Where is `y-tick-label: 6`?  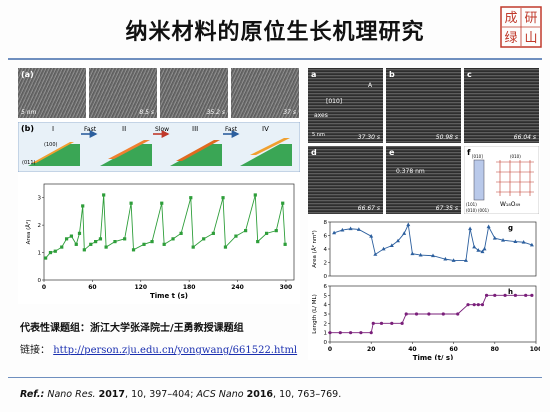 y-tick-label: 6 is located at coordinates (326, 237).